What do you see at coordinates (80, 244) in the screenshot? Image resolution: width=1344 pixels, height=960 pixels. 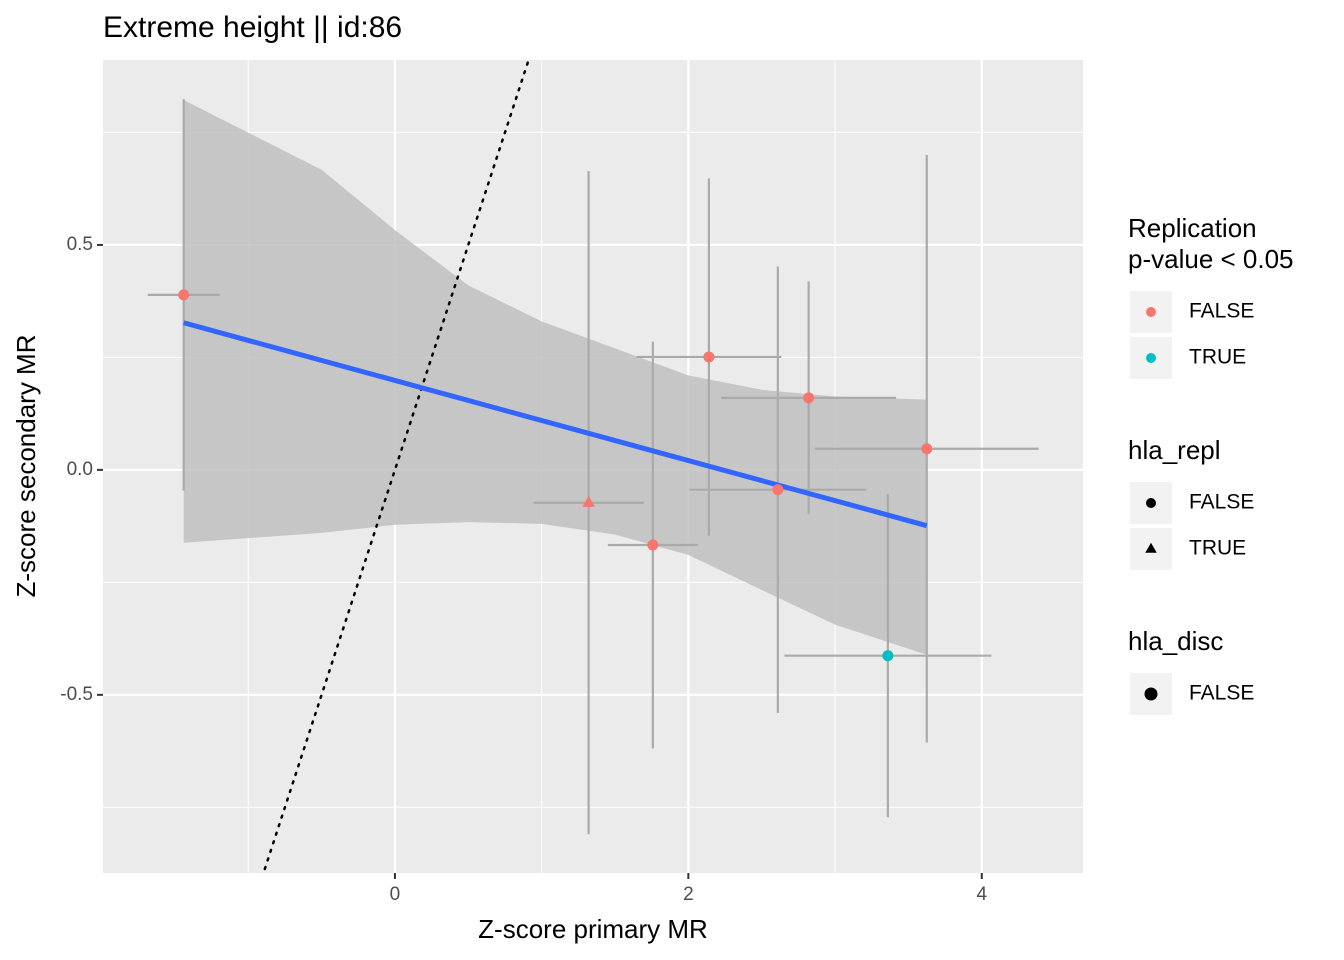 I see `y-tick-label: 0.5` at bounding box center [80, 244].